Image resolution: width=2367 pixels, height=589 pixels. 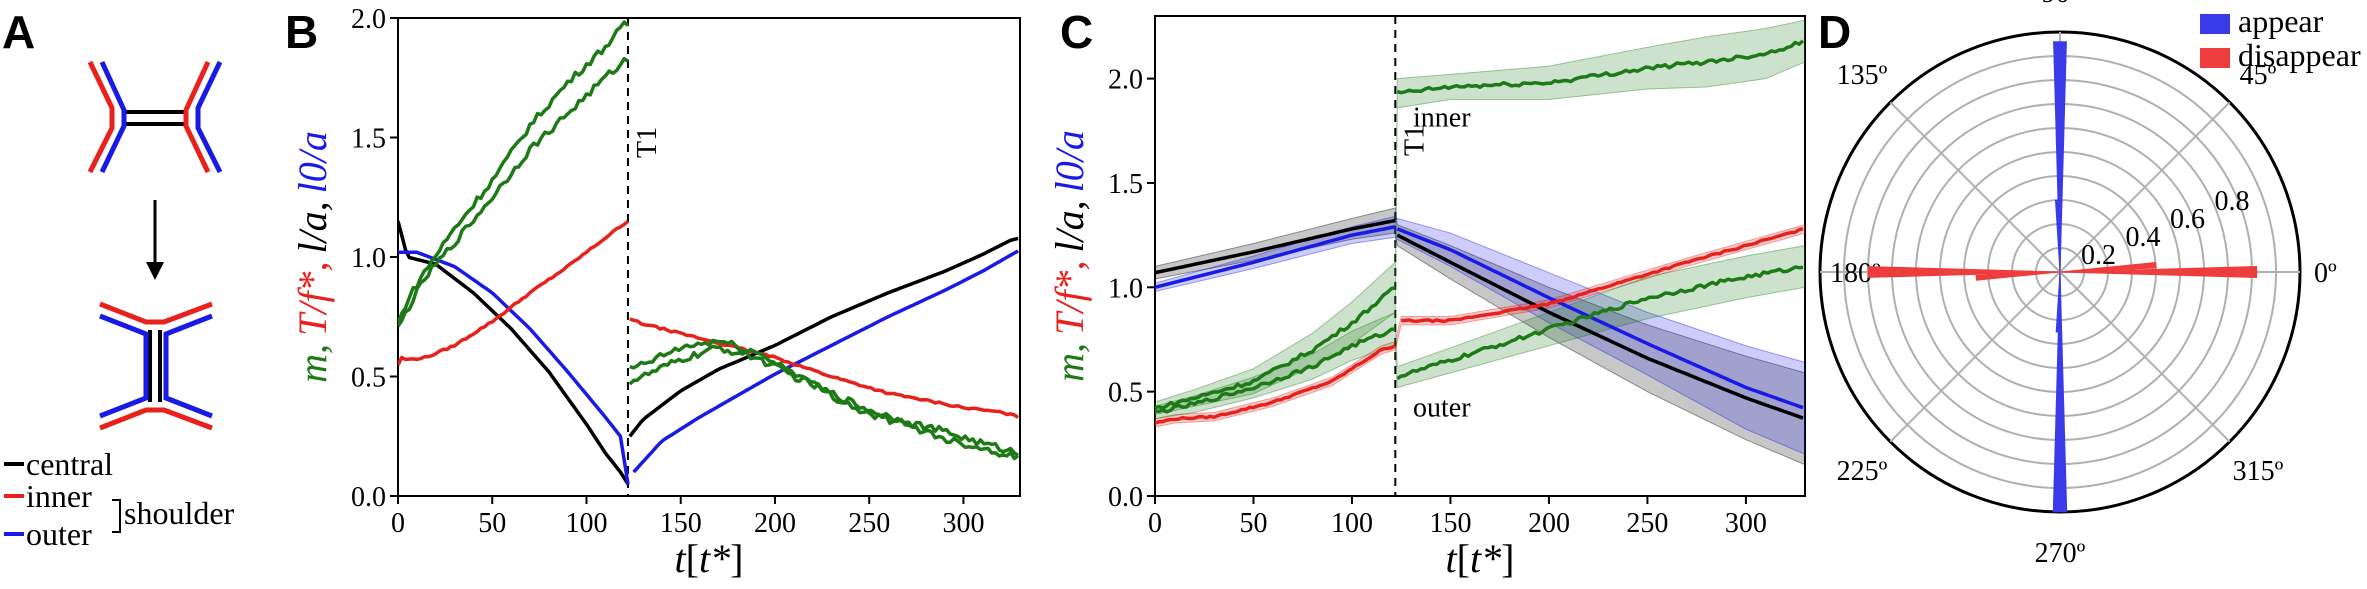 What do you see at coordinates (1253, 523) in the screenshot?
I see `c-xtick-label-1: 50` at bounding box center [1253, 523].